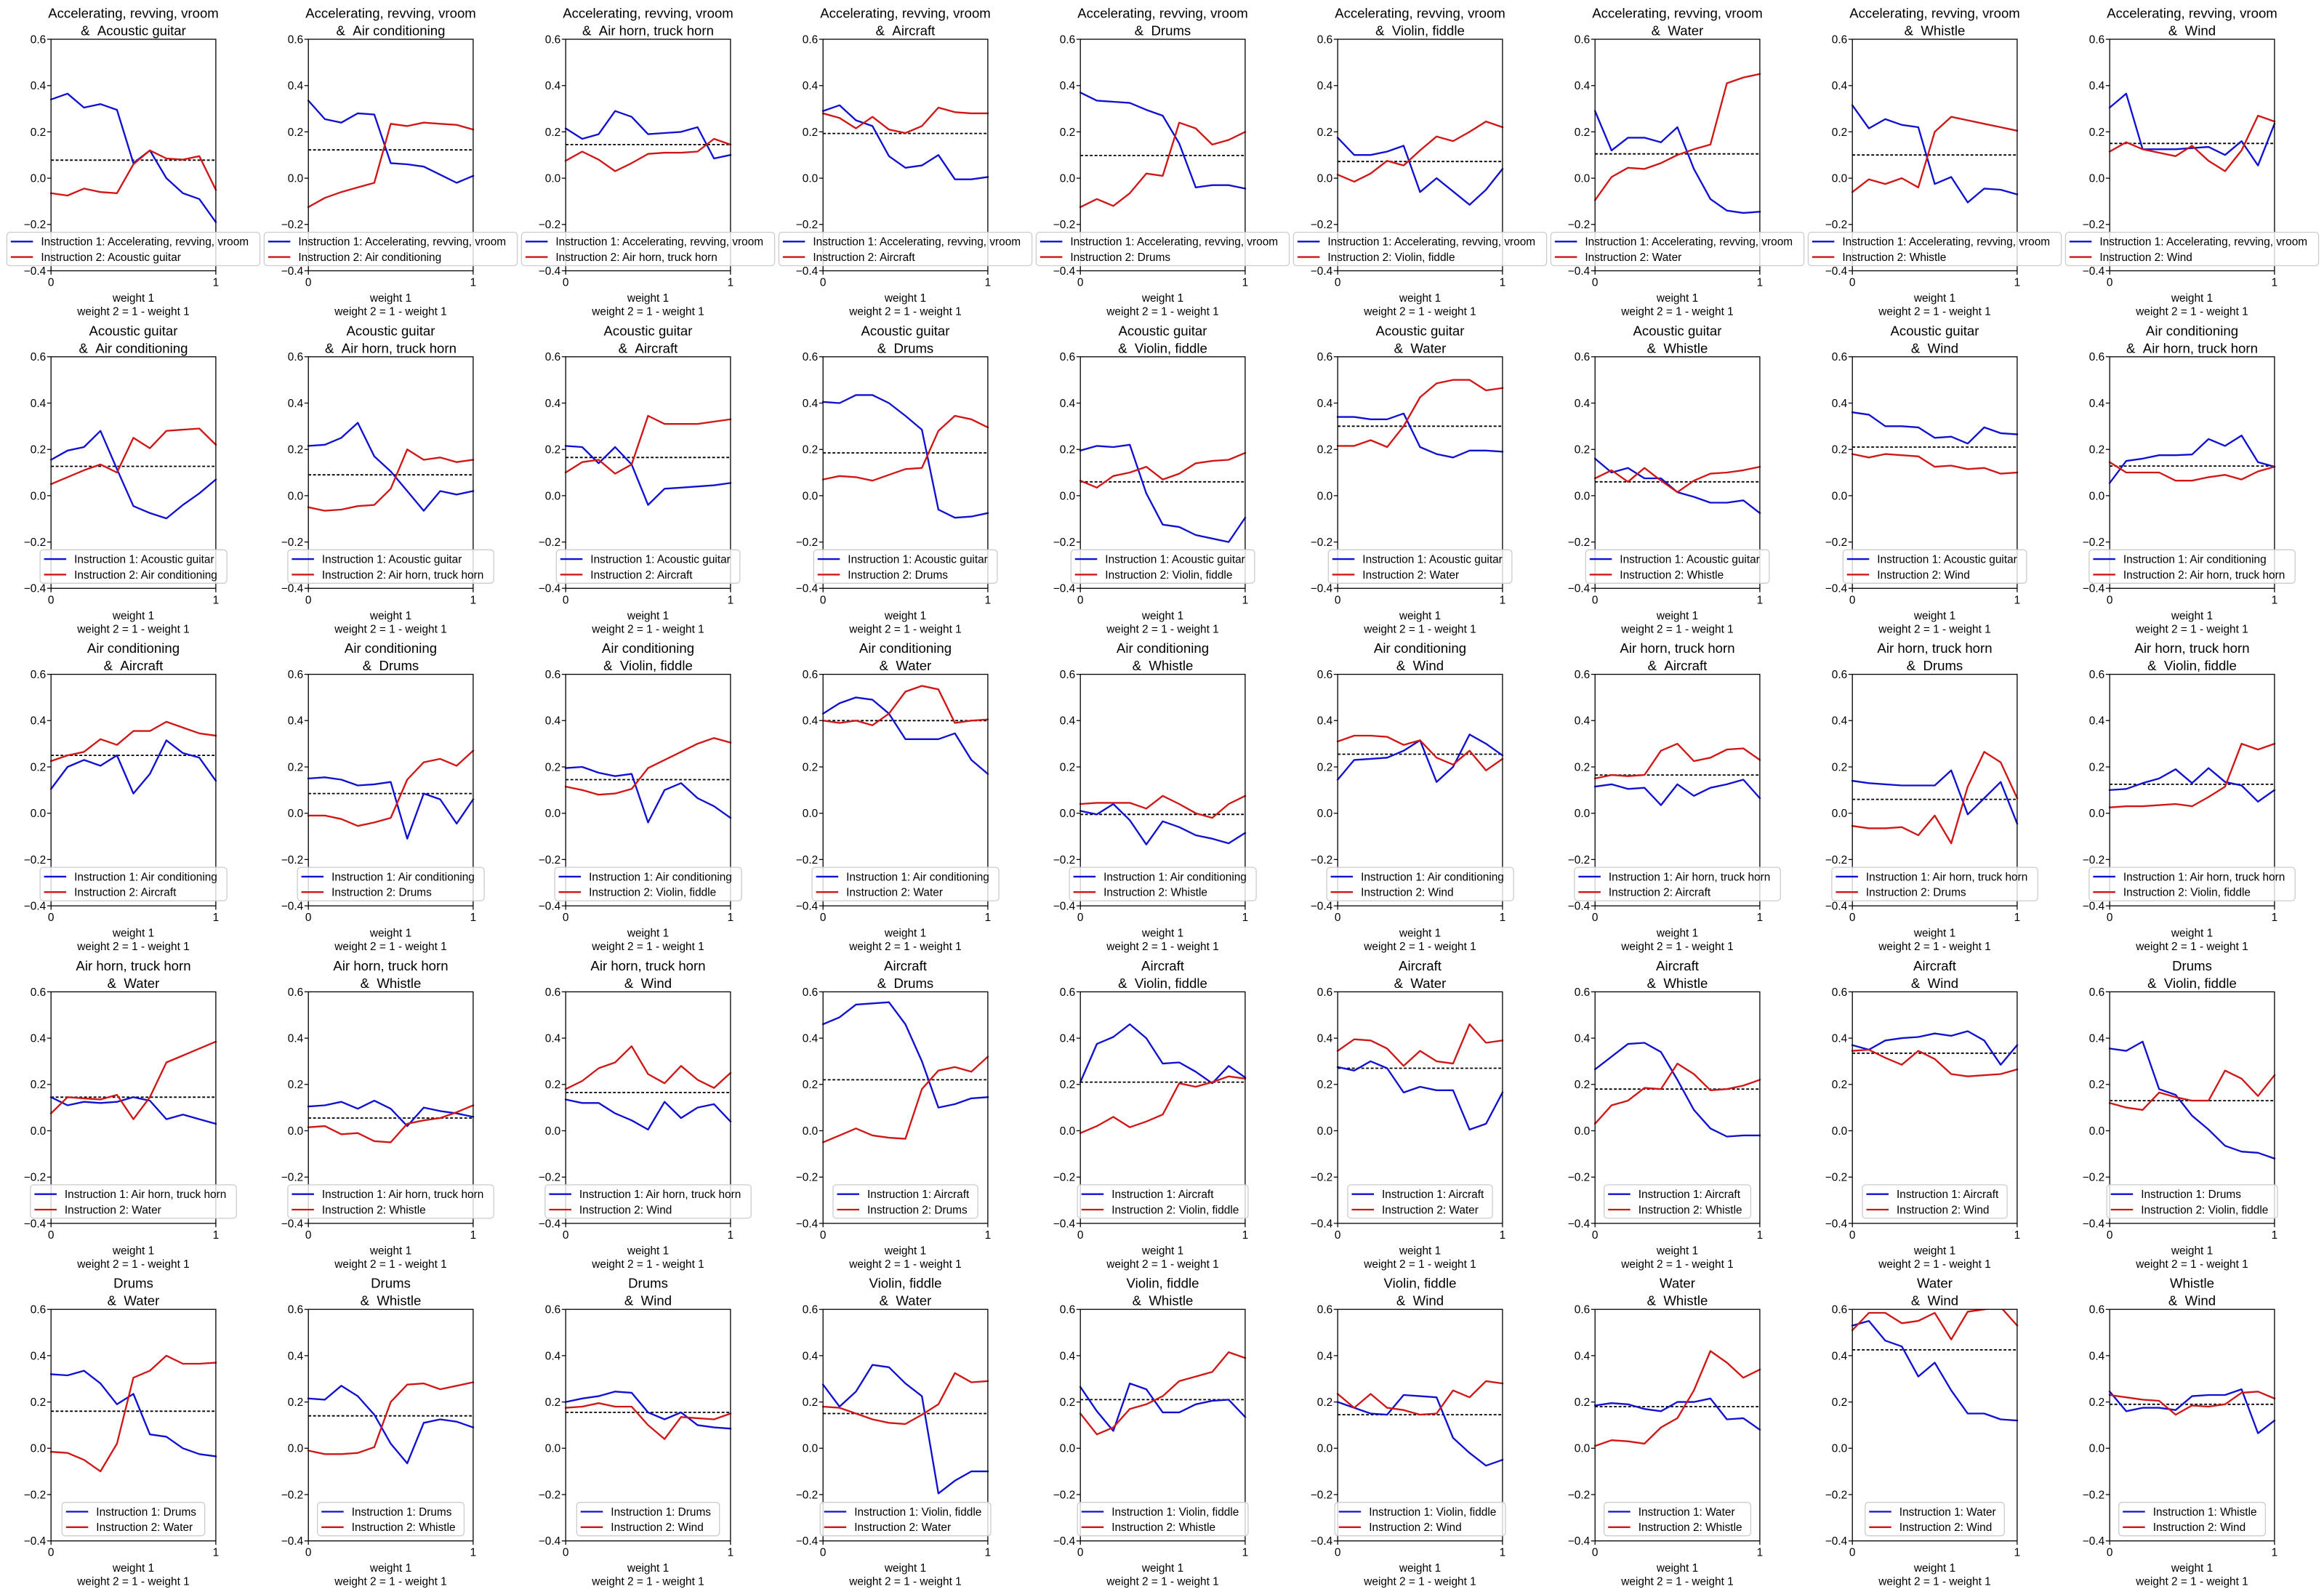  I want to click on svg-text:Instruction 1: Air conditionin: Instruction 1: Air conditioning, so click(917, 877).